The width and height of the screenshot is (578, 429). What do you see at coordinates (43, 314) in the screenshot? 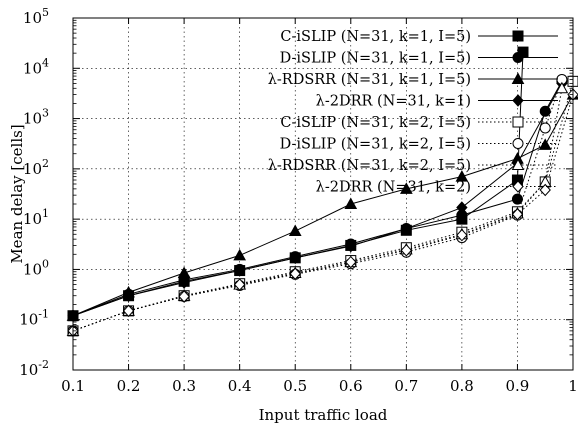
I see `y-tick-exponent: -1` at bounding box center [43, 314].